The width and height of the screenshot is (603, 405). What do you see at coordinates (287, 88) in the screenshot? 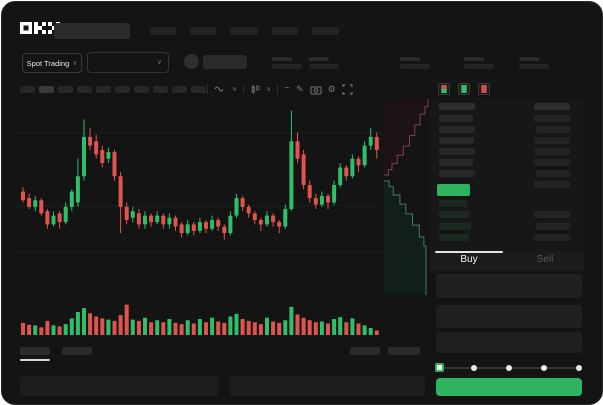
I see `line-type-icon: ~` at bounding box center [287, 88].